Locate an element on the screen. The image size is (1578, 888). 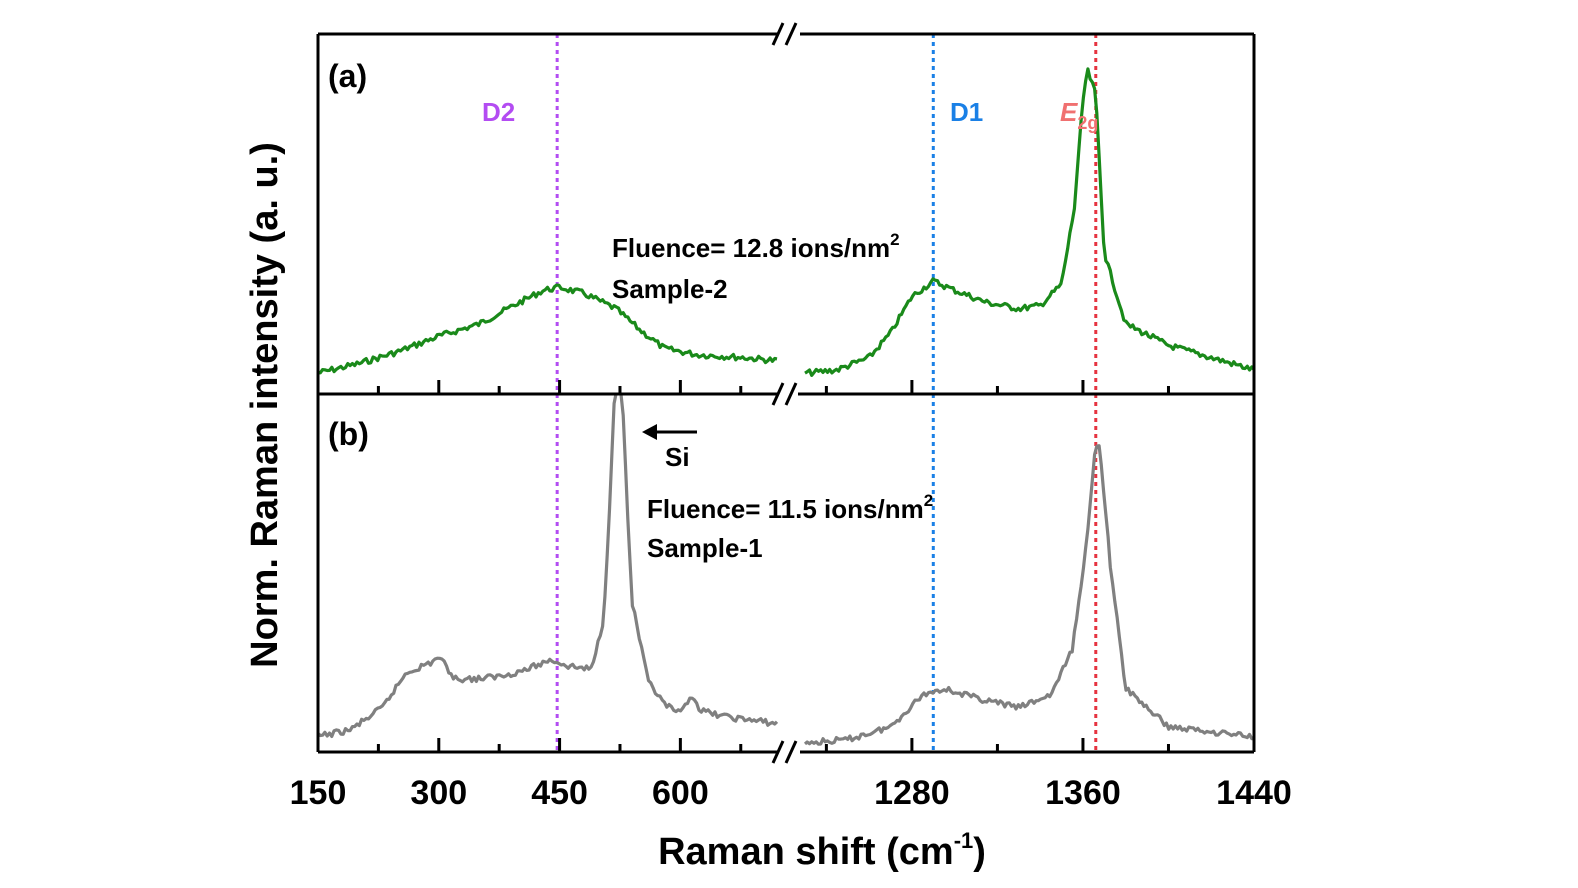
x-tick-label-0-2: 450 is located at coordinates (559, 793).